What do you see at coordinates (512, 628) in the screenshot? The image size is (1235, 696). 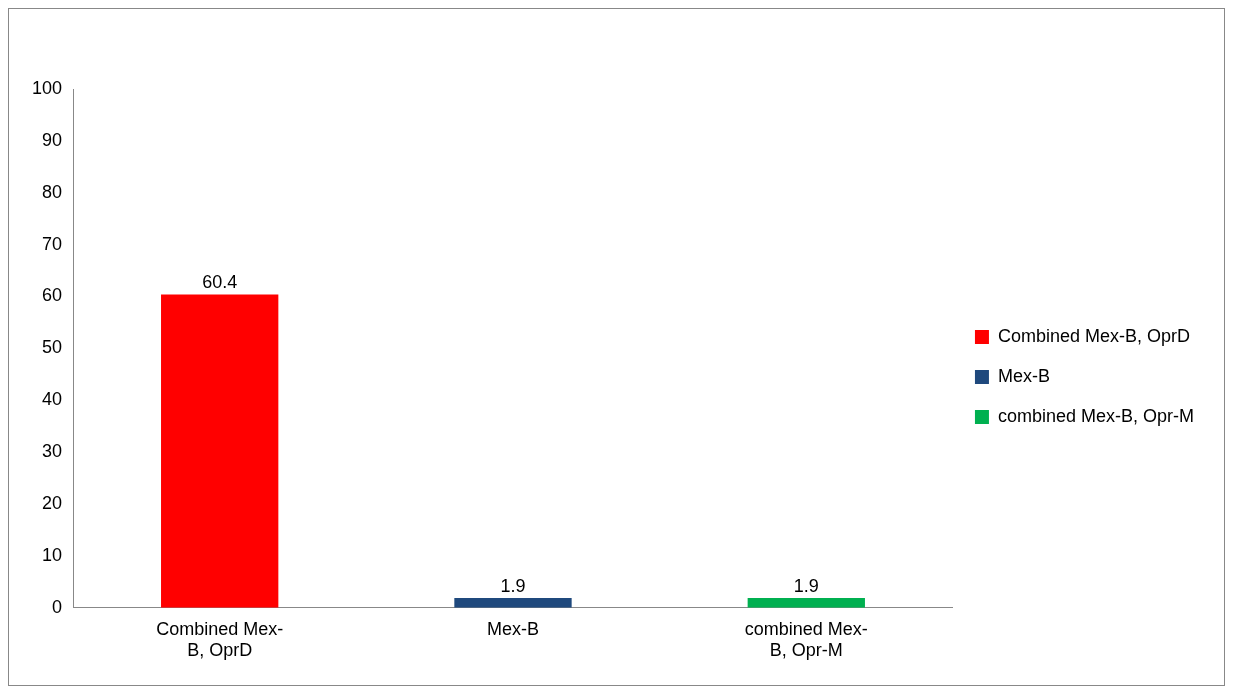 I see `x-tick-label: Mex-B` at bounding box center [512, 628].